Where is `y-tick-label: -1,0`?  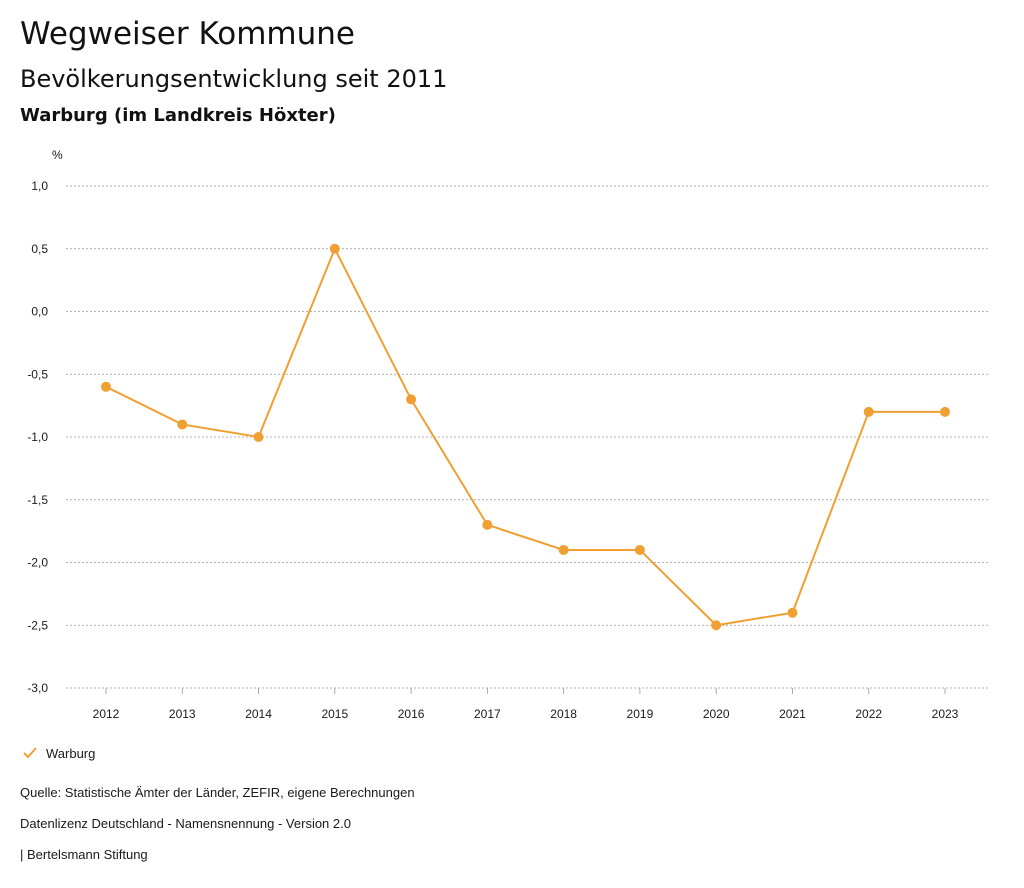
y-tick-label: -1,0 is located at coordinates (37, 437).